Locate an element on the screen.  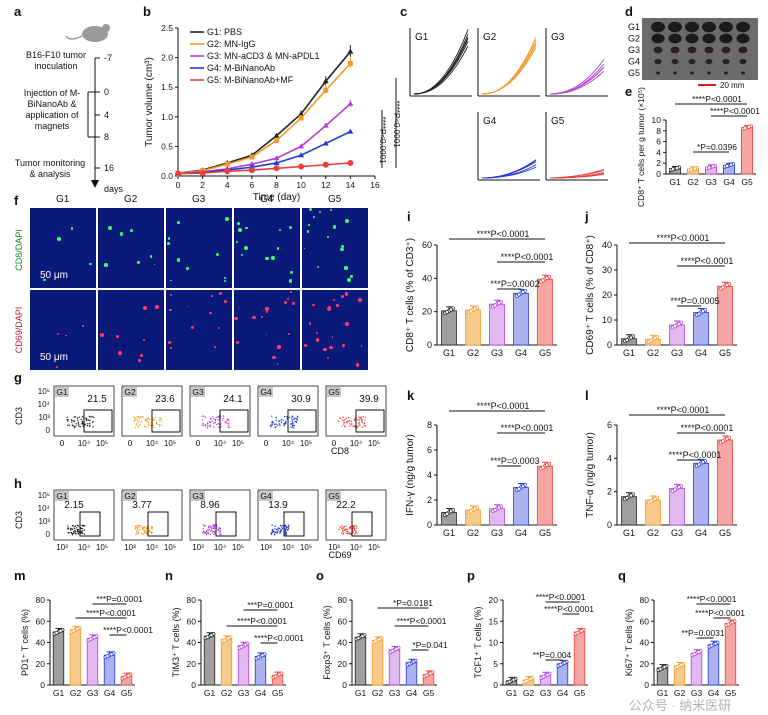
facs-group-label: G3 is located at coordinates (198, 392).